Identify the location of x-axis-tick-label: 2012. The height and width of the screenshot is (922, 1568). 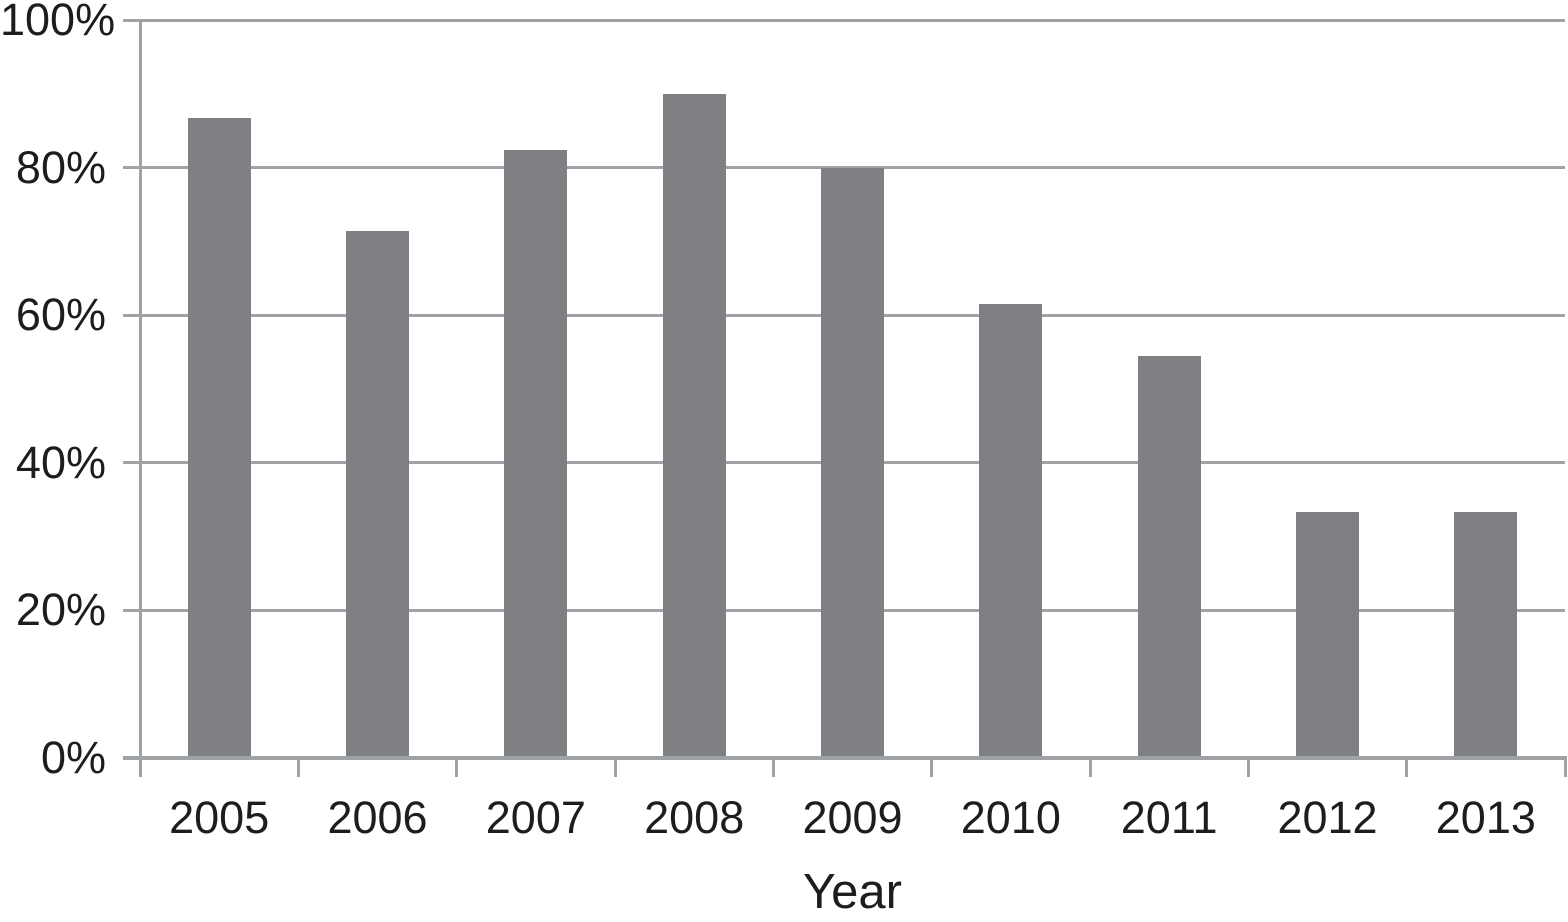
(1327, 817).